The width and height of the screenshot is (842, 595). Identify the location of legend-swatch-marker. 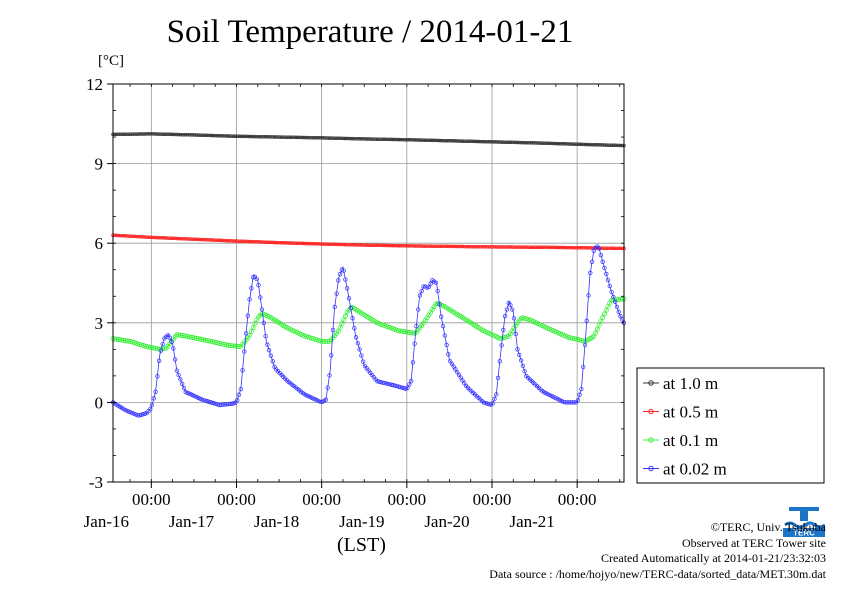
(651, 440).